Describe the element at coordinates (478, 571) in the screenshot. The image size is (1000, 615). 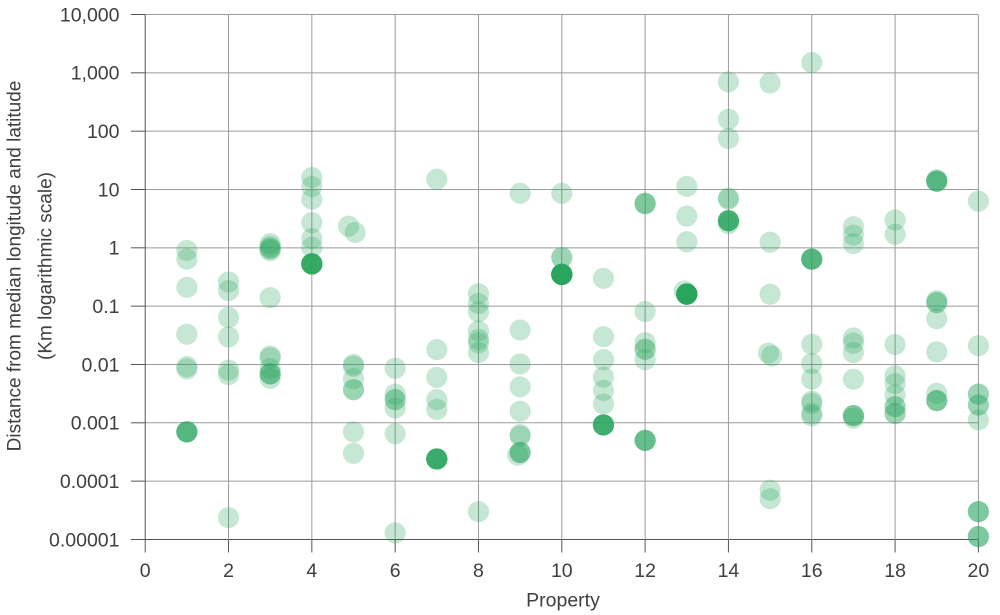
I see `svg-text: 8` at that location.